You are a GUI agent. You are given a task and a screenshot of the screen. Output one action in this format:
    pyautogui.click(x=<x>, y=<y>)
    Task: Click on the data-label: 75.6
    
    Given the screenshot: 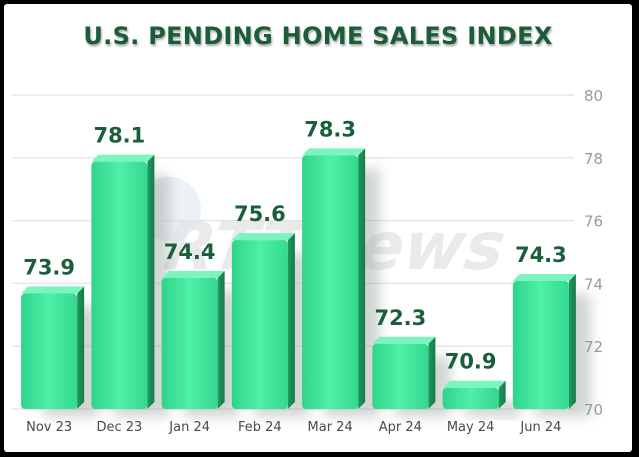 What is the action you would take?
    pyautogui.click(x=260, y=214)
    